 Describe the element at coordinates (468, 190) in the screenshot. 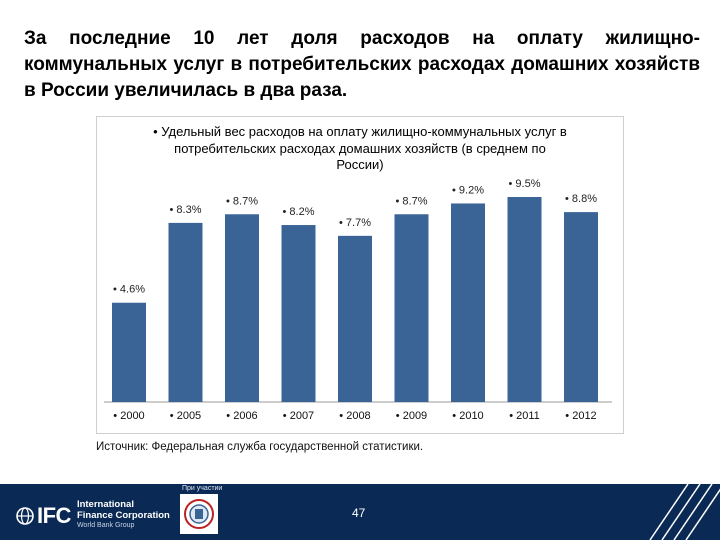

I see `data-label: • 9.2%` at that location.